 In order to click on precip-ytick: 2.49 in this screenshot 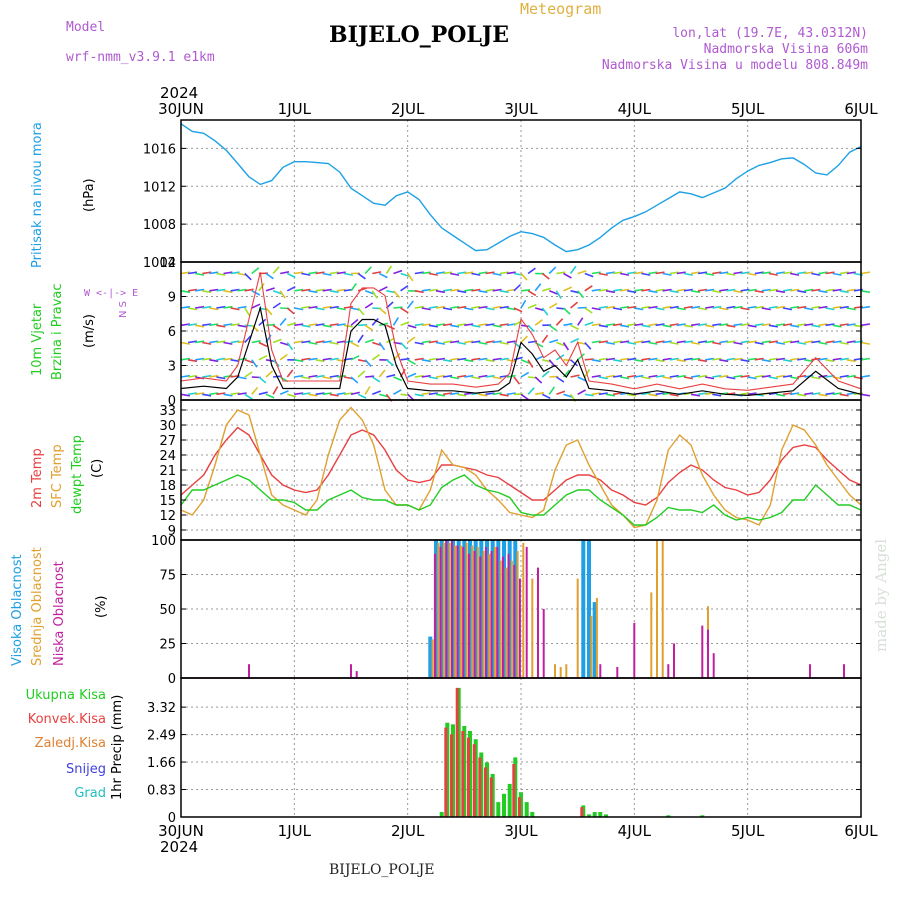, I will do `click(161, 736)`.